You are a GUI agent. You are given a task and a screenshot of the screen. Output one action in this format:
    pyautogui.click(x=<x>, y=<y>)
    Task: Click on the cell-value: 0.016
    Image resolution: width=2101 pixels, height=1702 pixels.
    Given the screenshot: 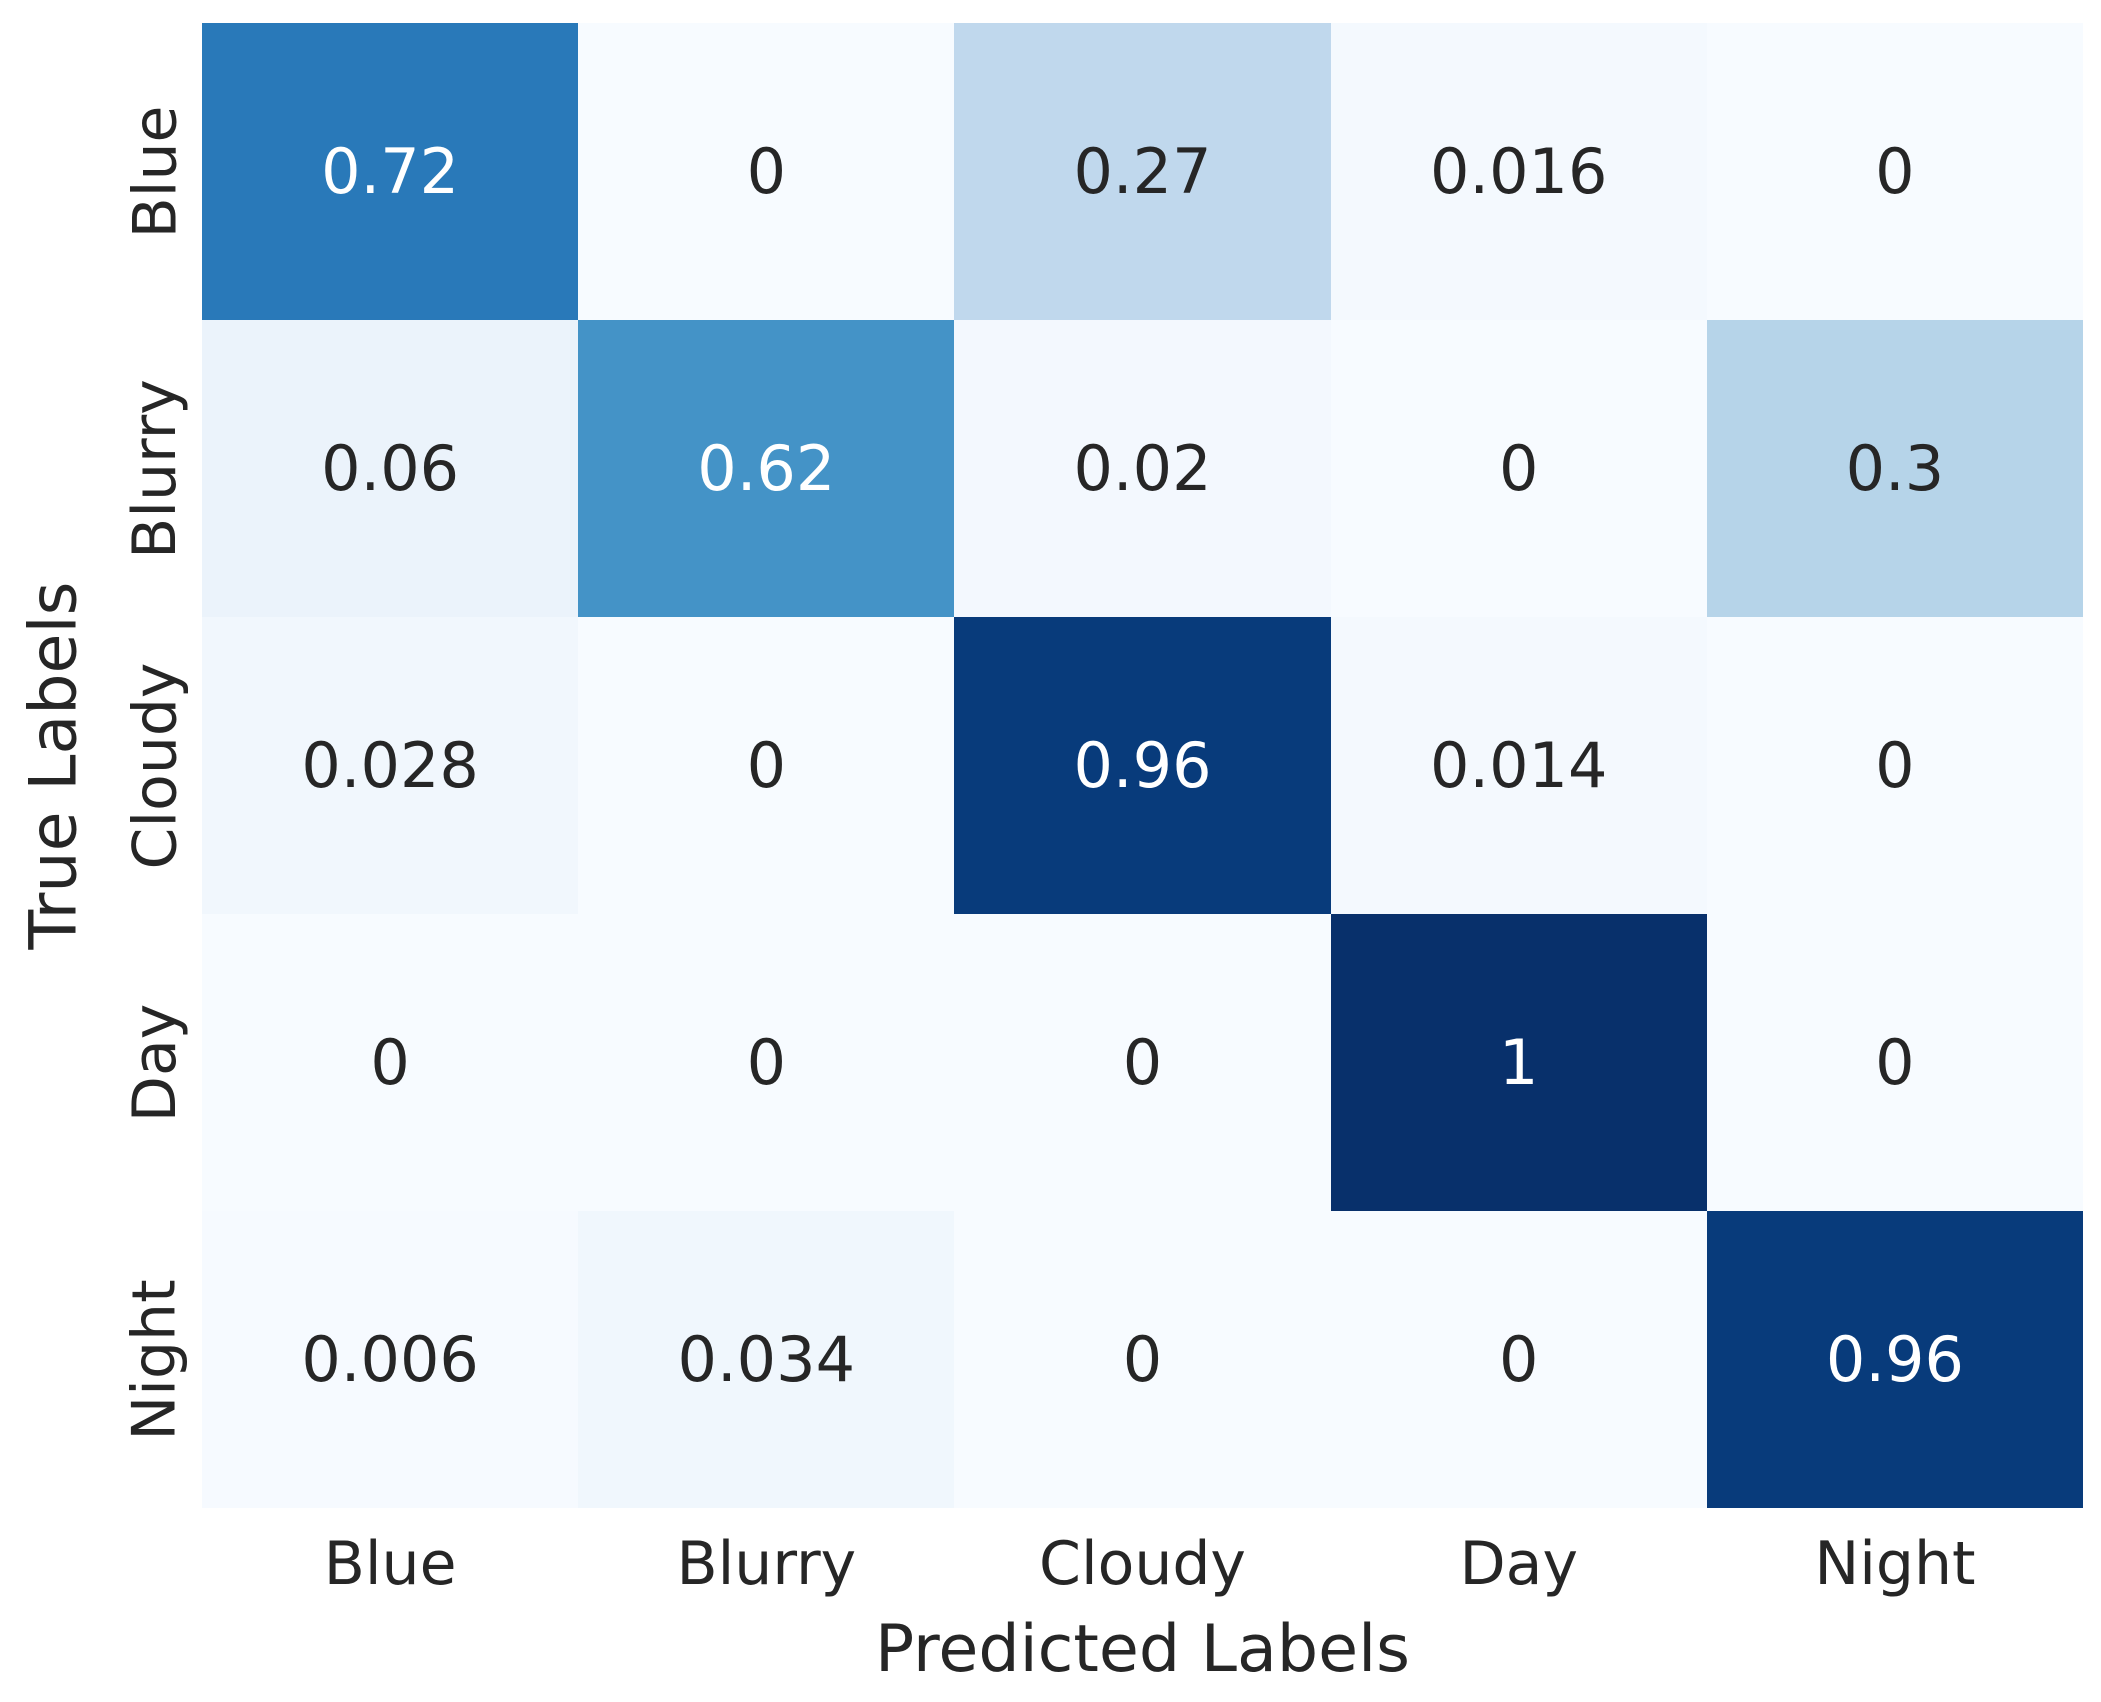 What is the action you would take?
    pyautogui.click(x=1518, y=171)
    